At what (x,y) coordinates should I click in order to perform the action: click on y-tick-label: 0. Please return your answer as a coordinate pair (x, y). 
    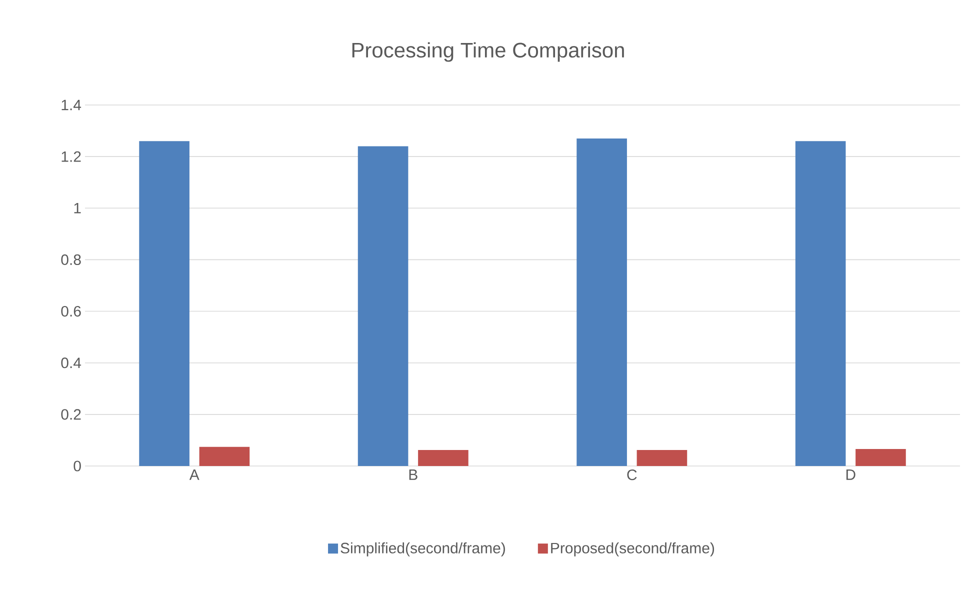
    Looking at the image, I should click on (77, 466).